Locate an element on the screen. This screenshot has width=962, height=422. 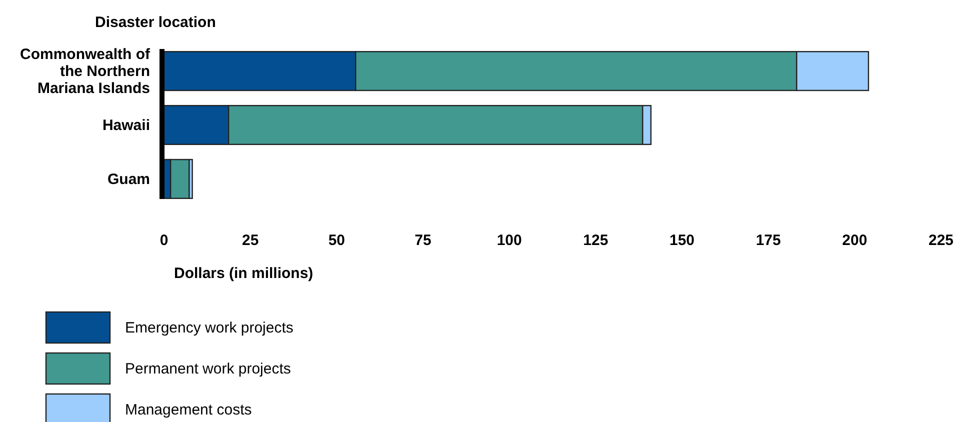
chart-title: Disaster location is located at coordinates (155, 22).